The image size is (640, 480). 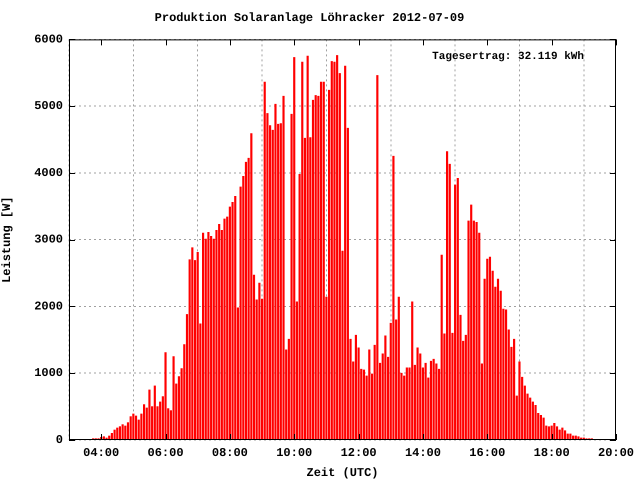 I want to click on y-tick-label: 5000, so click(x=48, y=106).